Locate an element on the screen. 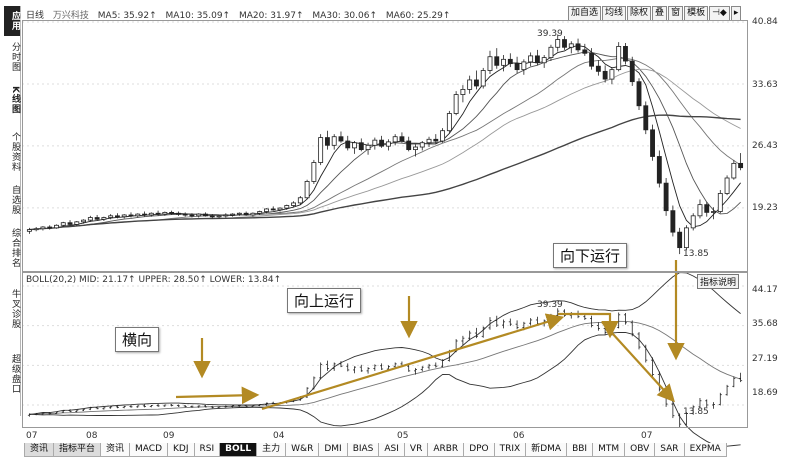  indicator-tab: BOLL is located at coordinates (238, 450).